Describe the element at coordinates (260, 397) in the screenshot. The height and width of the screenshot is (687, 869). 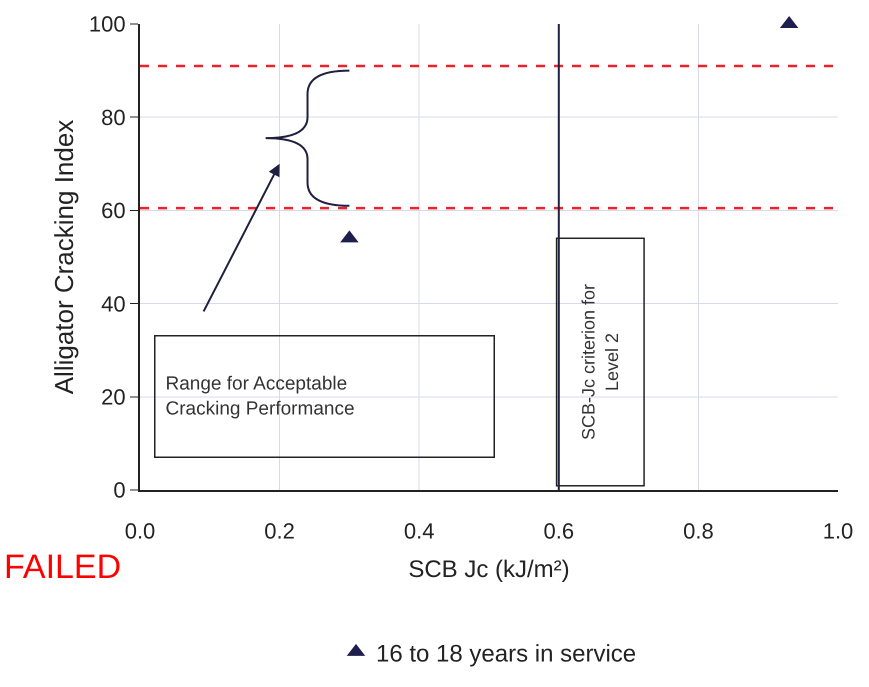
I see `annotation: Range for Acceptable Cracking Performance` at that location.